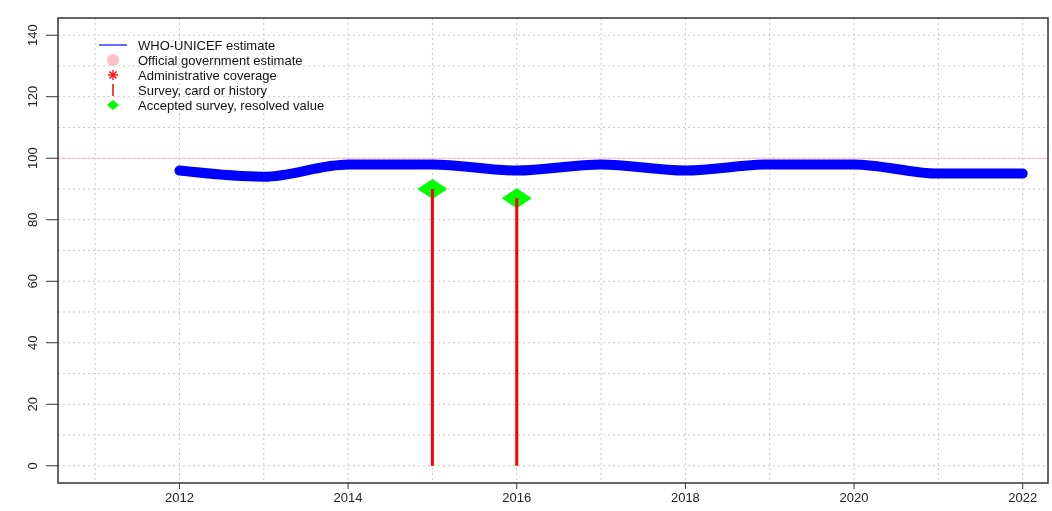 The width and height of the screenshot is (1052, 511). What do you see at coordinates (32, 466) in the screenshot?
I see `y-tick-label: 0` at bounding box center [32, 466].